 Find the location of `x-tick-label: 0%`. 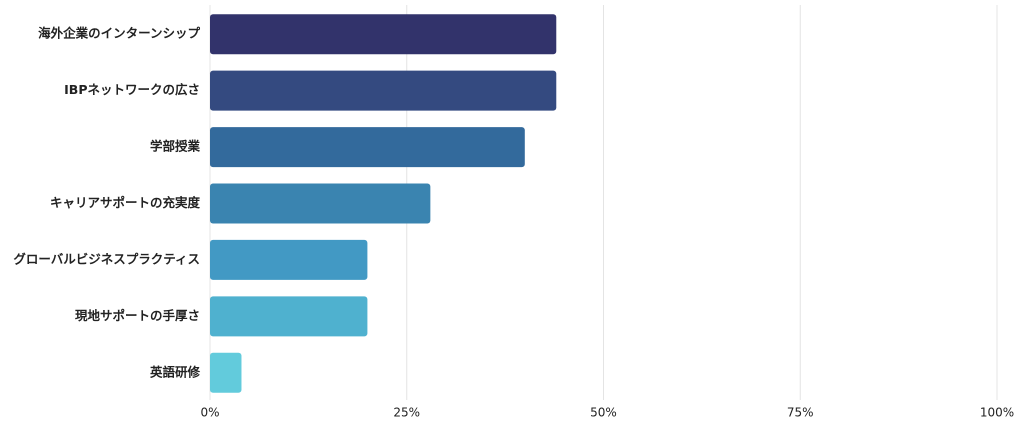

x-tick-label: 0% is located at coordinates (209, 413).